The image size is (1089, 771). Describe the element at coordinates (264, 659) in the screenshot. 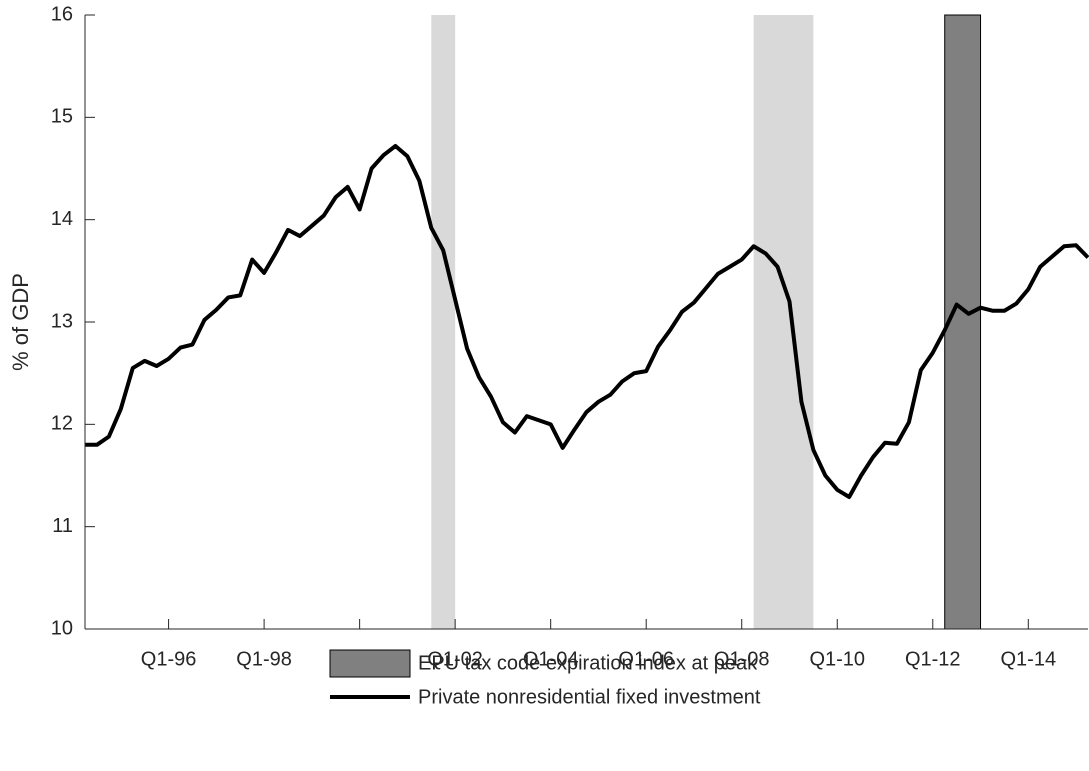

I see `x-tick-label: Q1-98` at that location.